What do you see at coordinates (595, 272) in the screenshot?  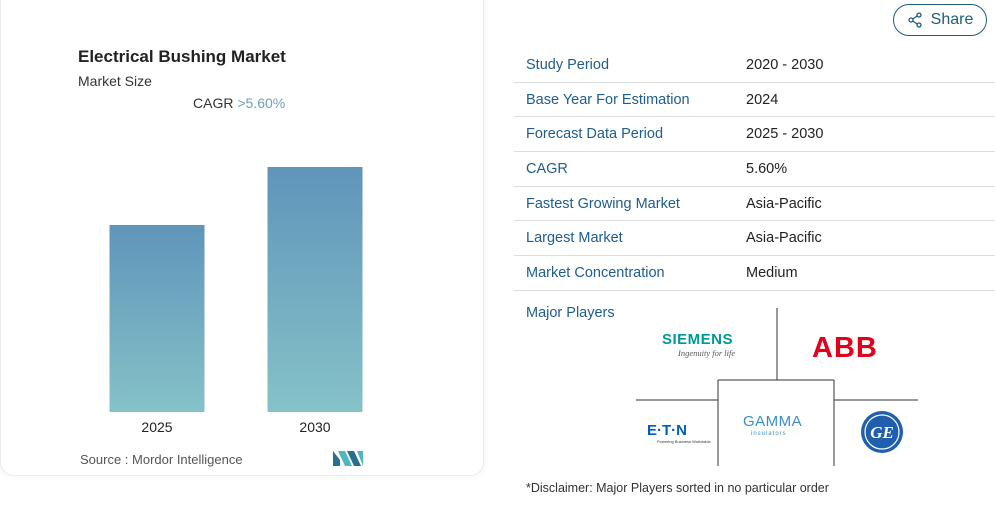 I see `info-label: Market Concentration` at bounding box center [595, 272].